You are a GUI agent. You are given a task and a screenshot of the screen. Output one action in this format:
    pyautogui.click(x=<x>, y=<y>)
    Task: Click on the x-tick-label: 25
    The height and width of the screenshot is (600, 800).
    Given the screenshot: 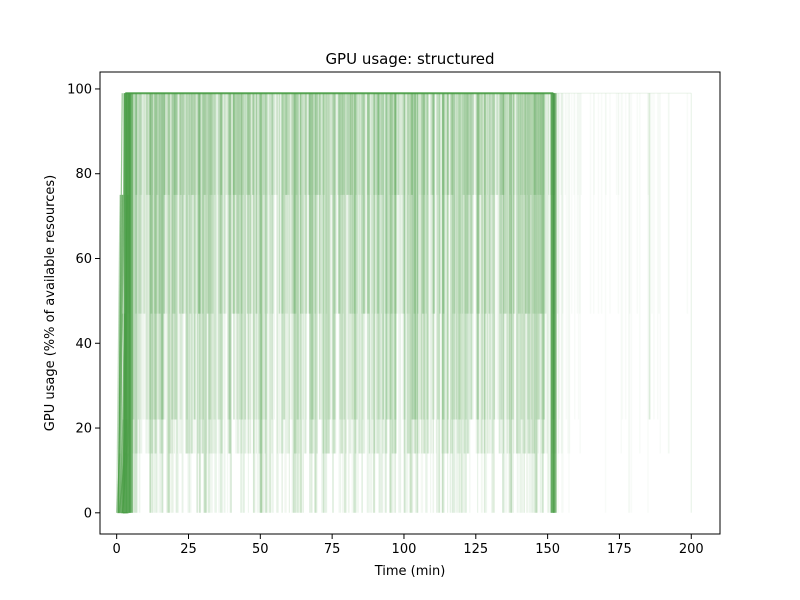 What is the action you would take?
    pyautogui.click(x=188, y=549)
    